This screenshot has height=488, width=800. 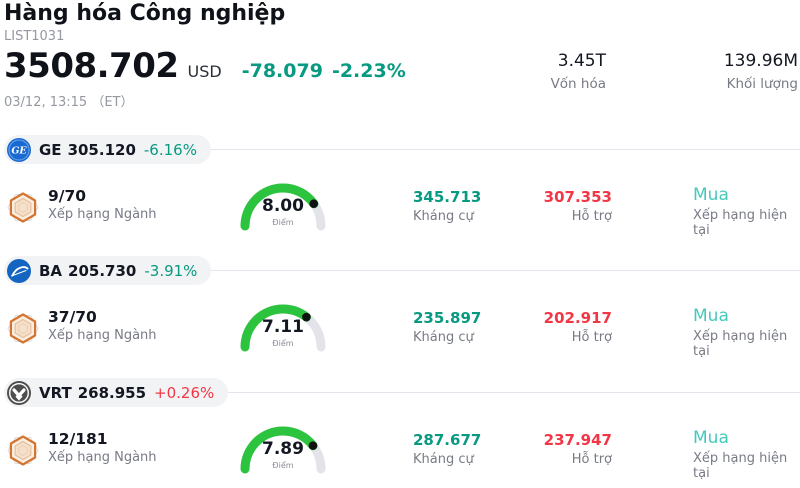 I want to click on svg-text: GE, so click(x=19, y=150).